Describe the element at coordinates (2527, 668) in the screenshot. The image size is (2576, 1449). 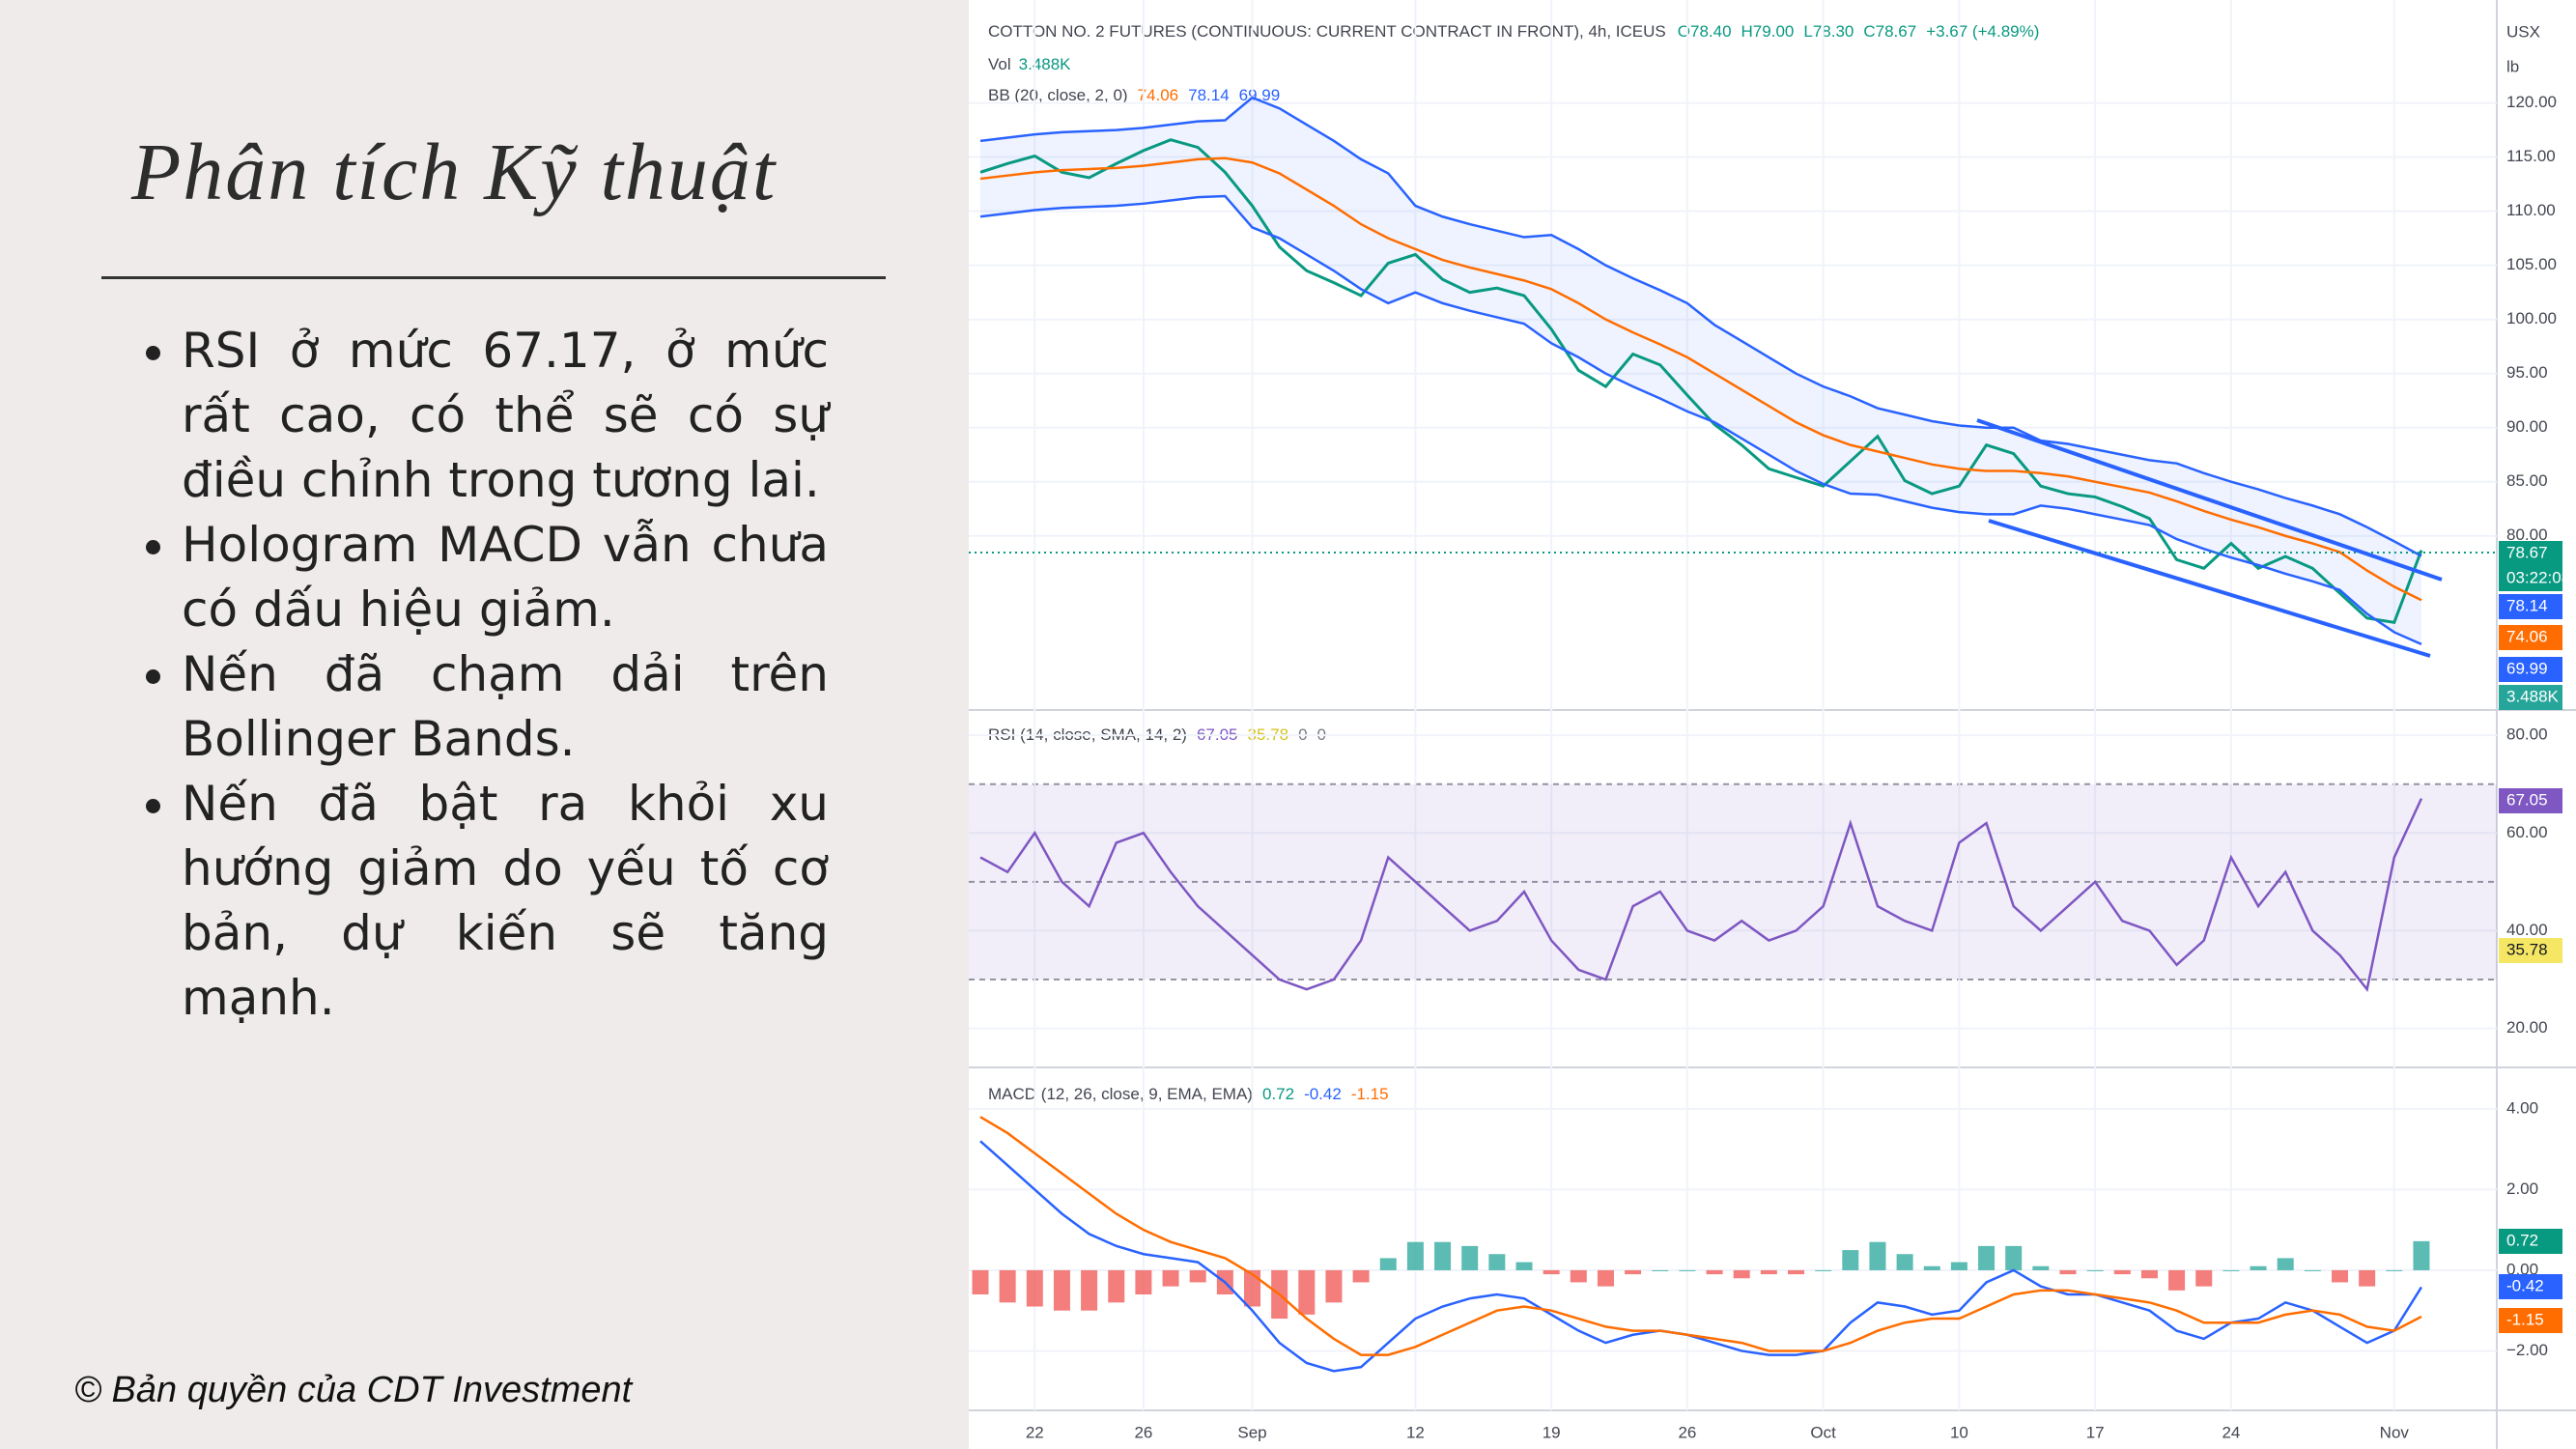
I see `axis-badge-label: 69.99` at that location.